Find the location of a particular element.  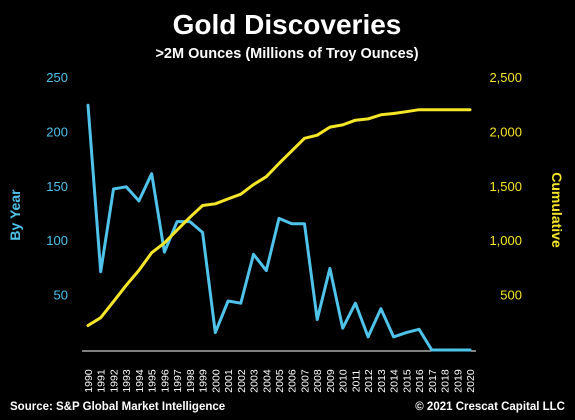

x-tick-label: 2004 is located at coordinates (267, 381).